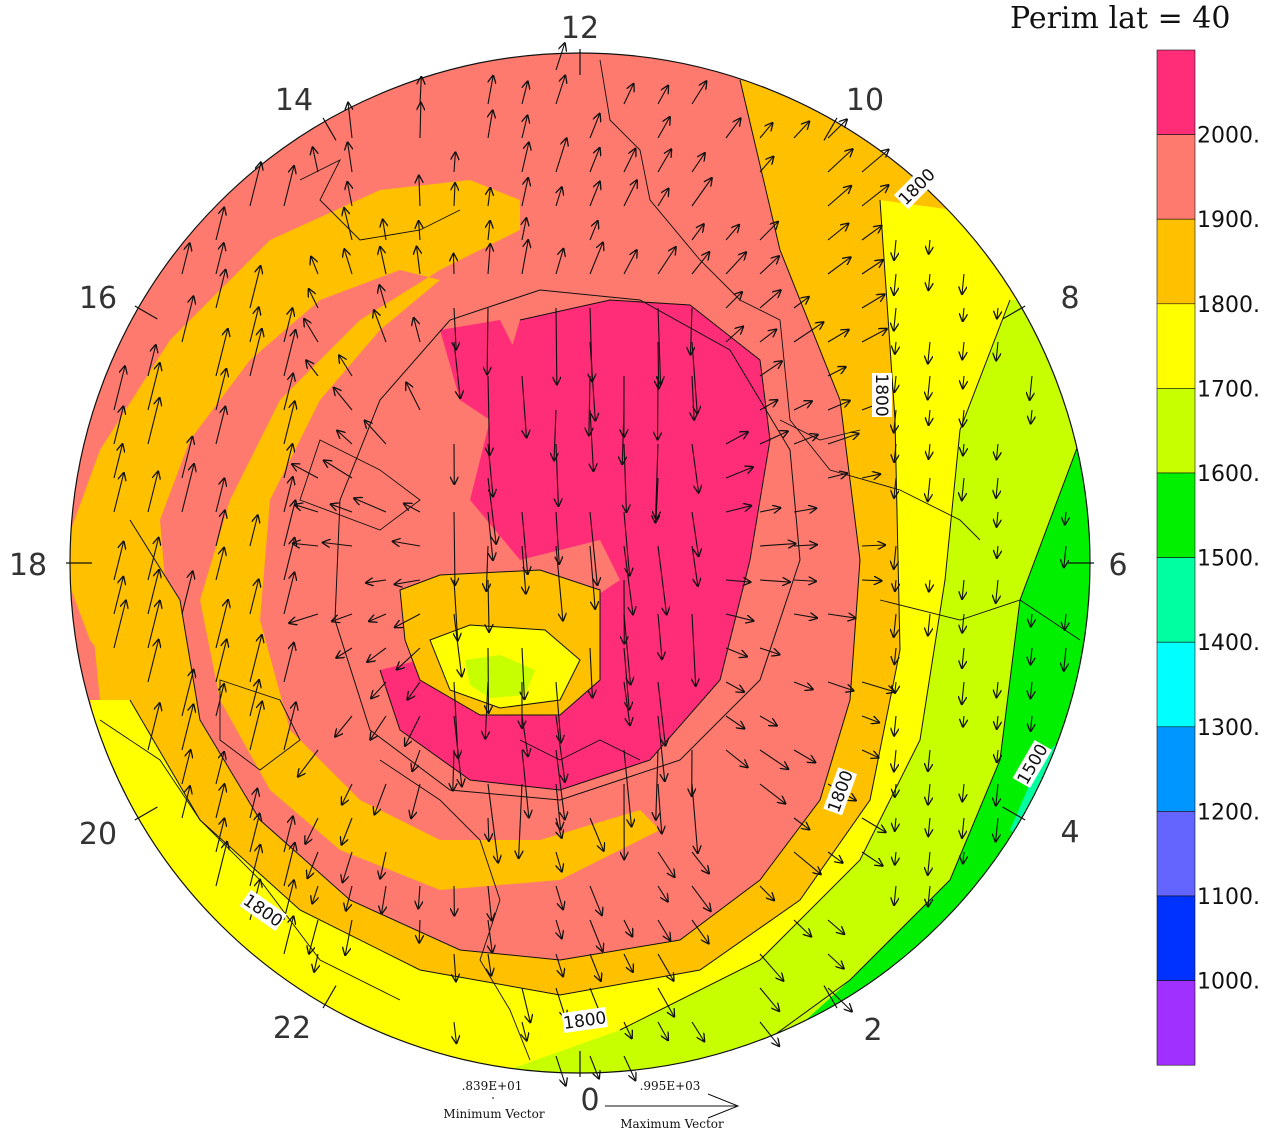  What do you see at coordinates (881, 394) in the screenshot?
I see `svg-text: 1800` at bounding box center [881, 394].